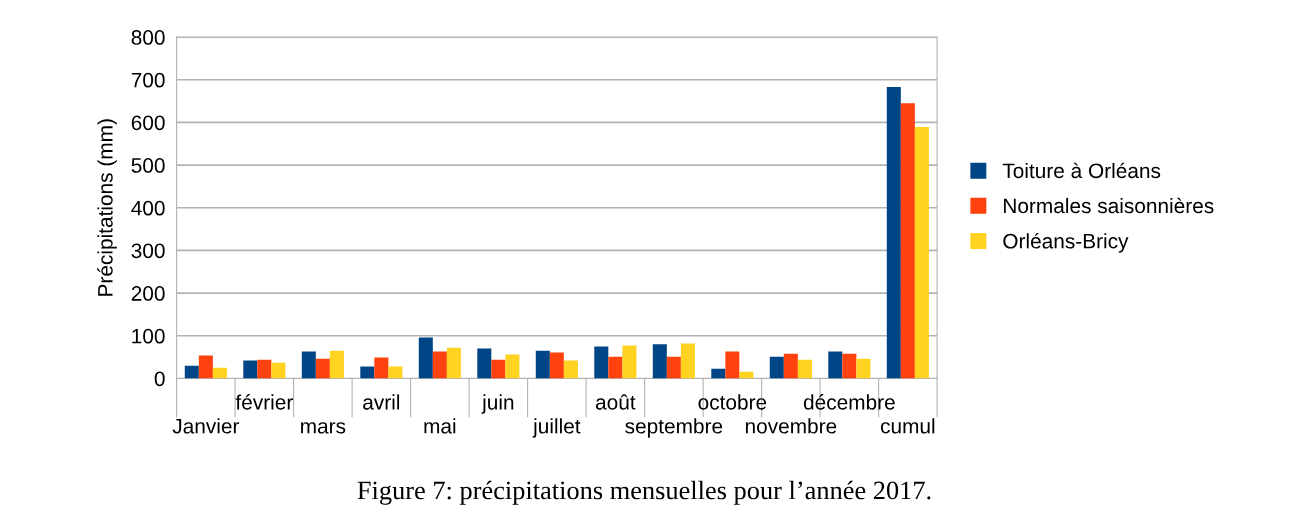  Describe the element at coordinates (148, 251) in the screenshot. I see `y-tick-label: 300` at that location.